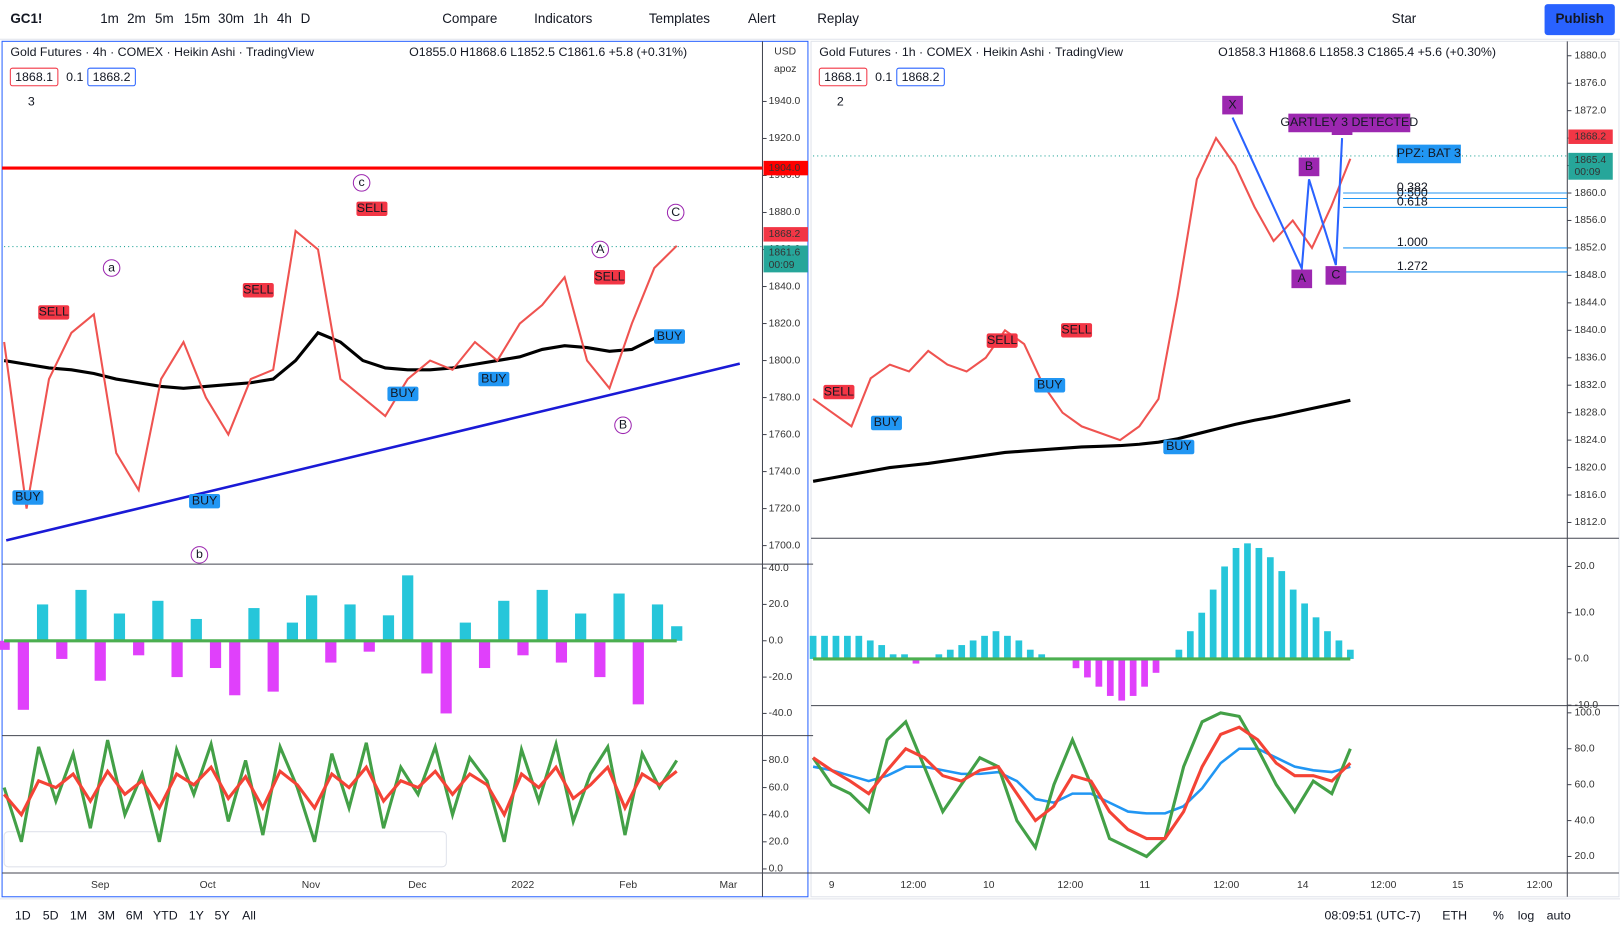  What do you see at coordinates (109, 18) in the screenshot?
I see `interval-button: 1m` at bounding box center [109, 18].